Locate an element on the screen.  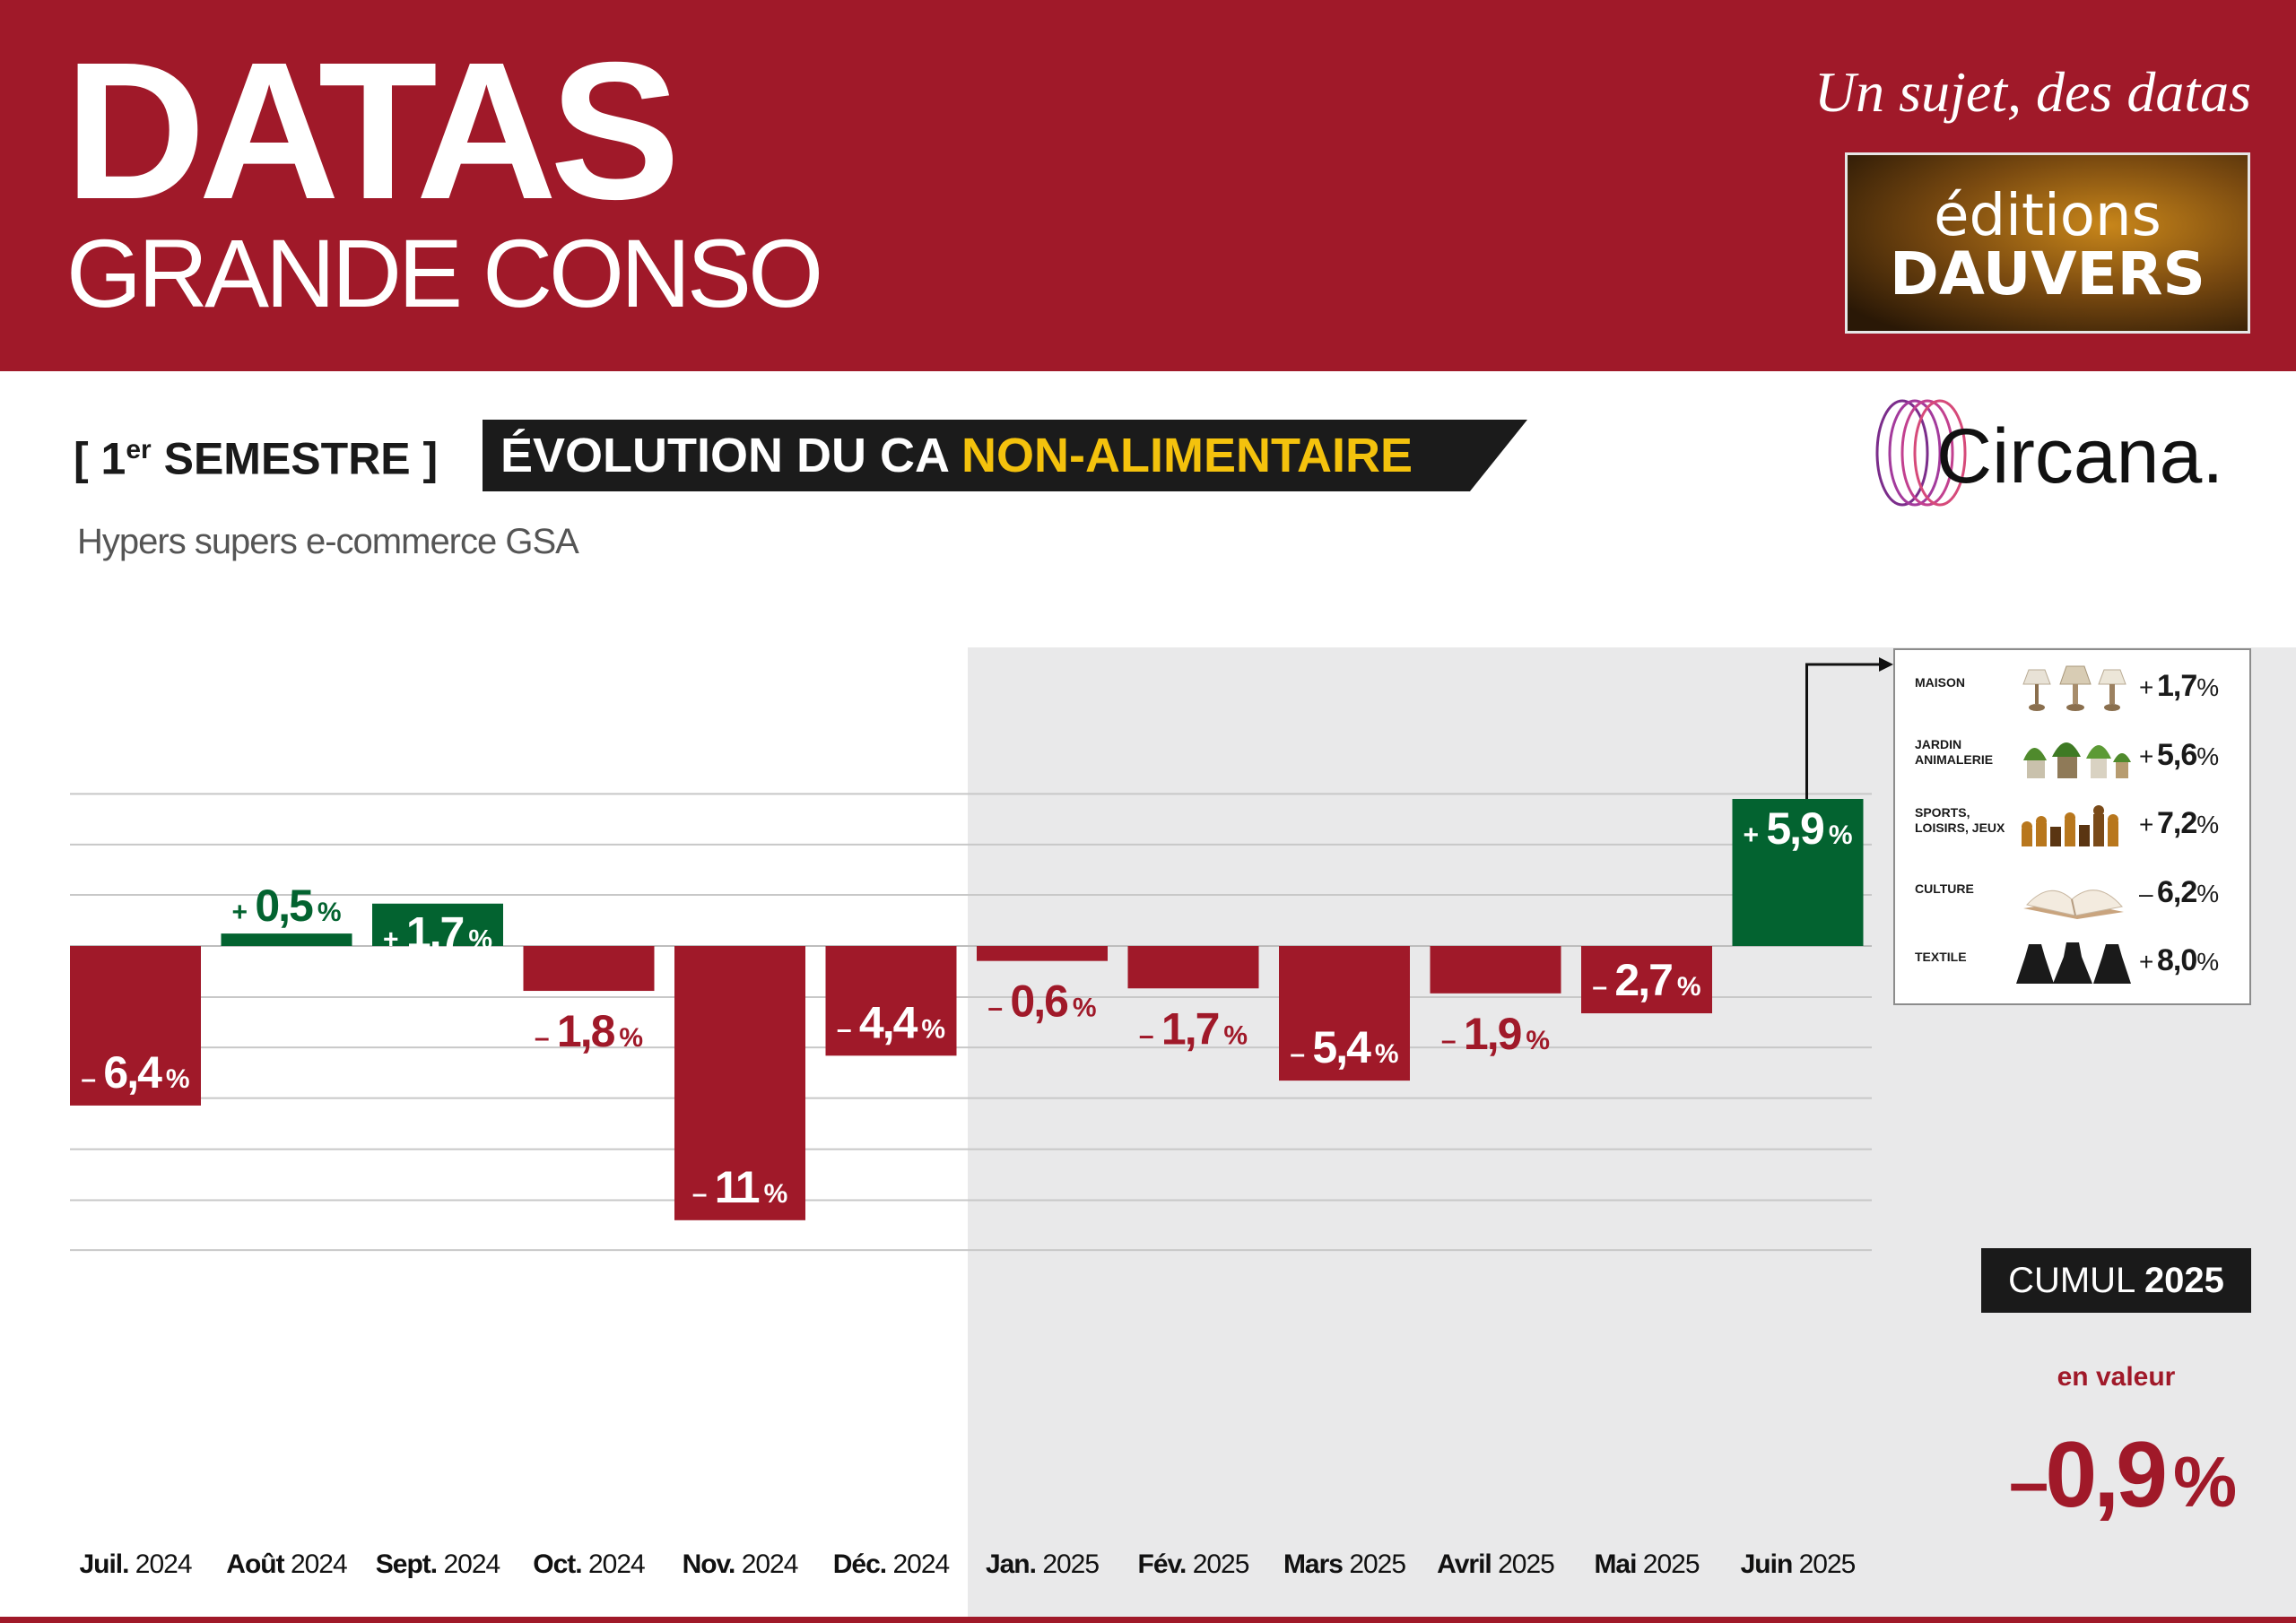
bar-value-label: – 0,6% is located at coordinates (1041, 1001).